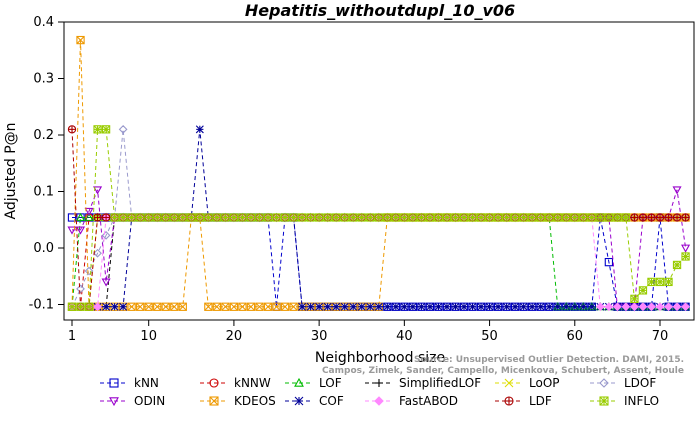 The width and height of the screenshot is (697, 434). Describe the element at coordinates (129, 383) in the screenshot. I see `legend-item-knn: kNN` at that location.